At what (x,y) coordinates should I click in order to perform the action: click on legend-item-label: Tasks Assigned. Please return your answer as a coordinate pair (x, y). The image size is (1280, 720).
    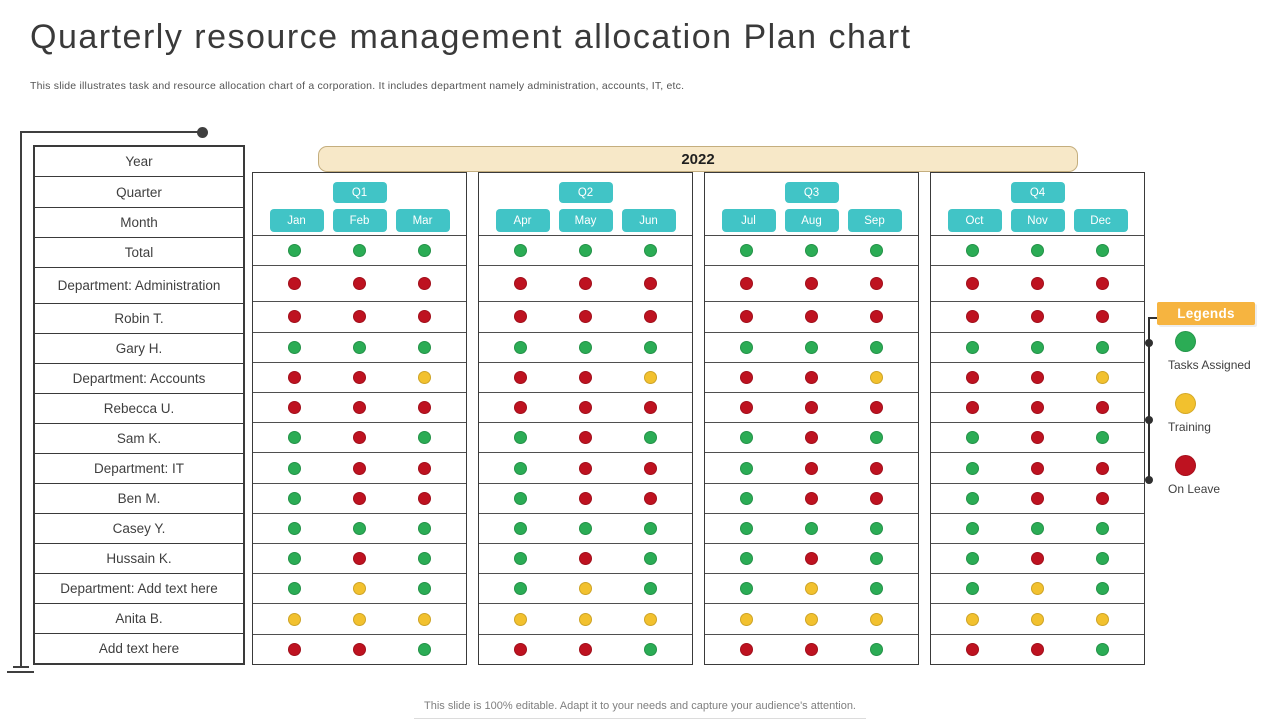
    Looking at the image, I should click on (1209, 365).